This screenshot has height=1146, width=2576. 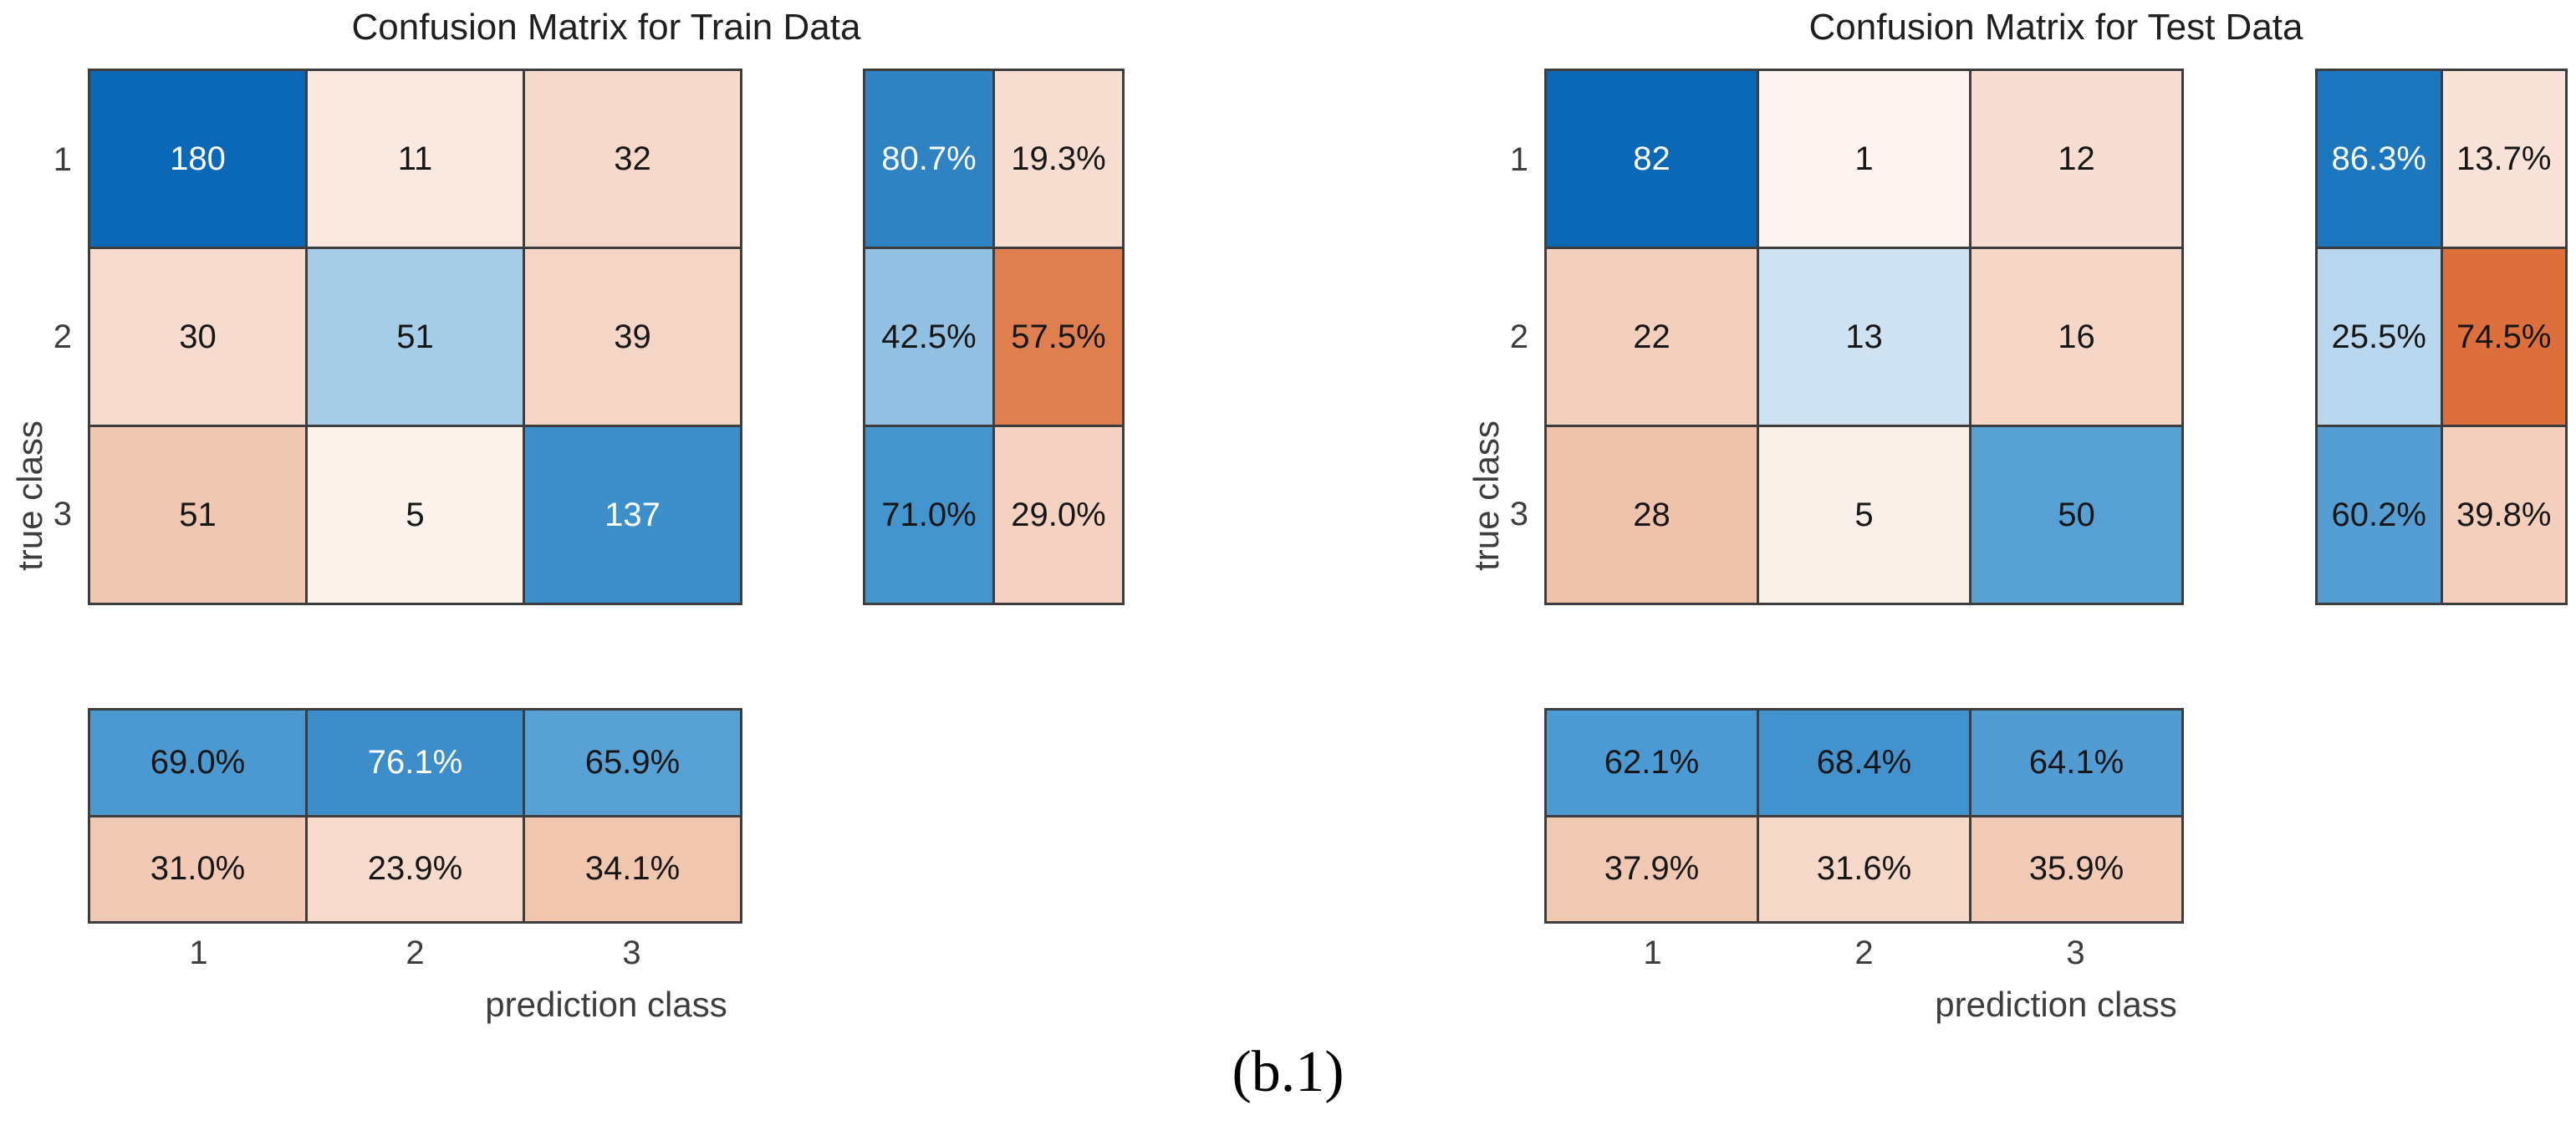 What do you see at coordinates (1652, 515) in the screenshot?
I see `matrix-cell: 28` at bounding box center [1652, 515].